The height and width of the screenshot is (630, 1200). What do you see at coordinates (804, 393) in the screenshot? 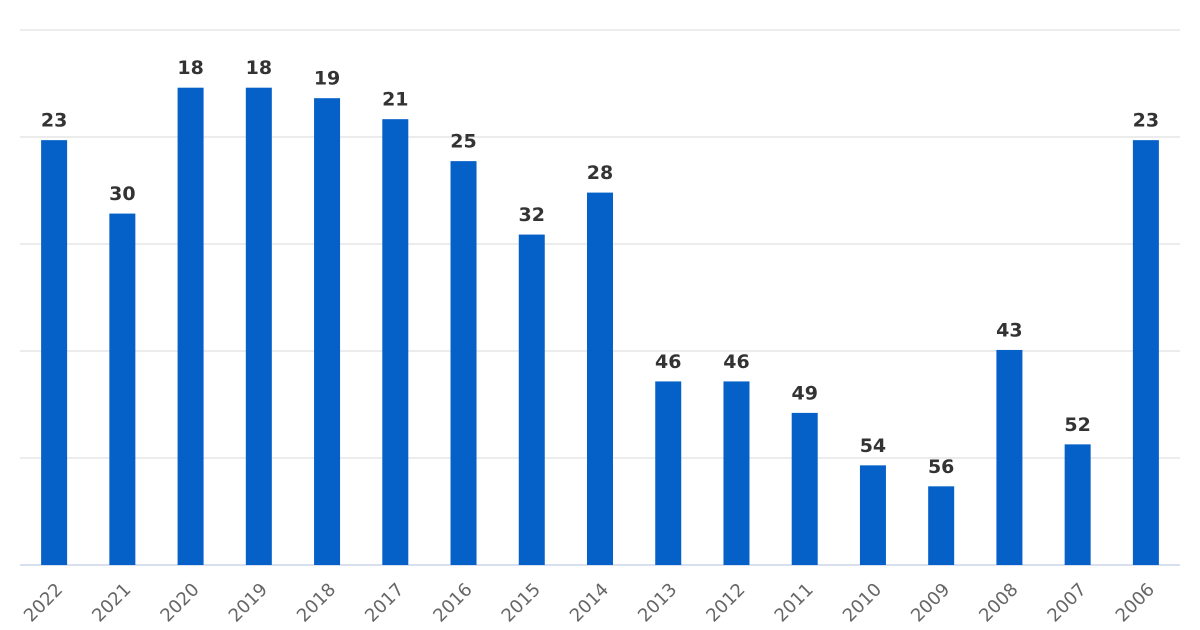
I see `data-label: 49` at bounding box center [804, 393].